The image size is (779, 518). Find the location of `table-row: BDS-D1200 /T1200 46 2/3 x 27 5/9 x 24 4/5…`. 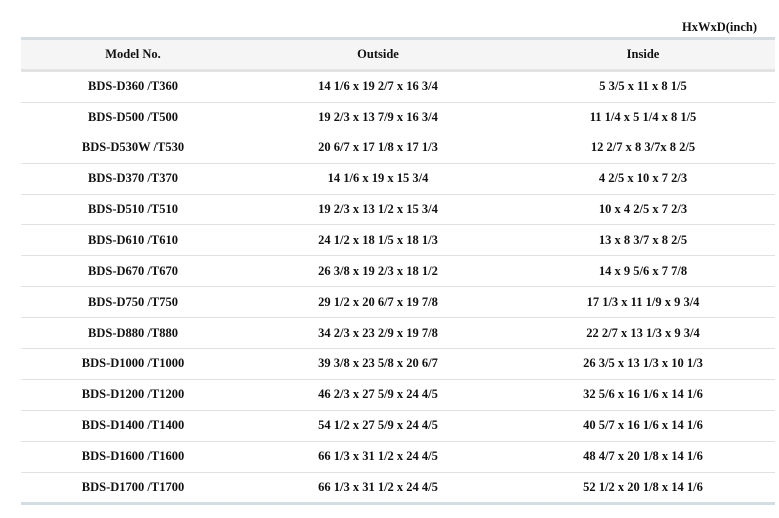

table-row: BDS-D1200 /T1200 46 2/3 x 27 5/9 x 24 4/5… is located at coordinates (398, 395).